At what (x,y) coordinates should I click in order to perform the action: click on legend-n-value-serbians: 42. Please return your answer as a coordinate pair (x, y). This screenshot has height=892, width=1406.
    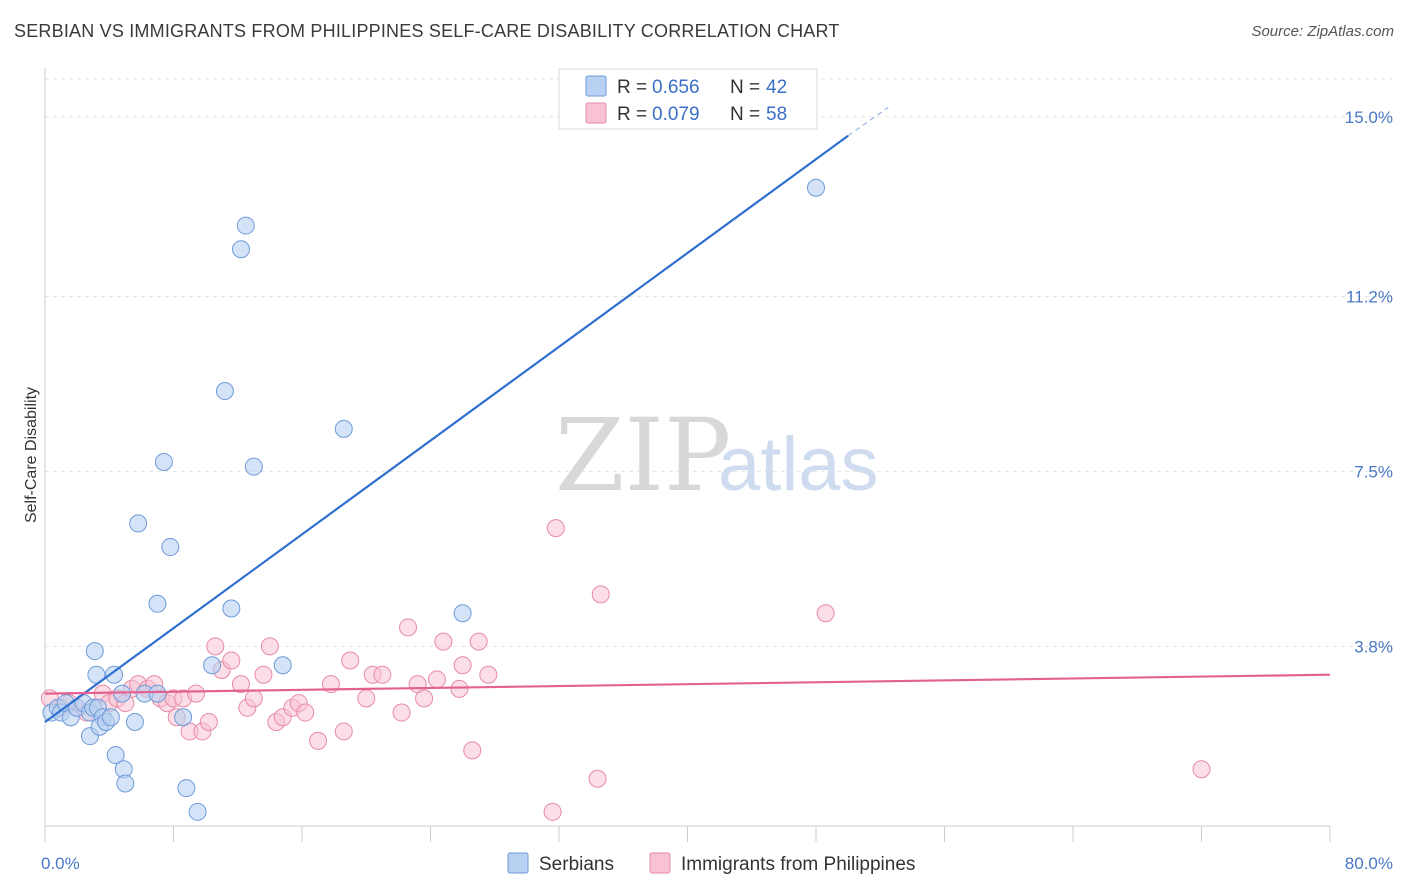
    Looking at the image, I should click on (776, 87).